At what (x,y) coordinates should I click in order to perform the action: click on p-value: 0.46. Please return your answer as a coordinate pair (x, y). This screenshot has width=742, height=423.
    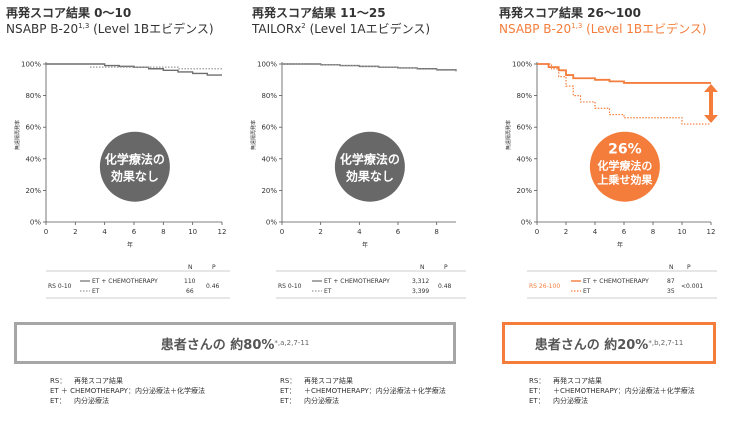
    Looking at the image, I should click on (213, 286).